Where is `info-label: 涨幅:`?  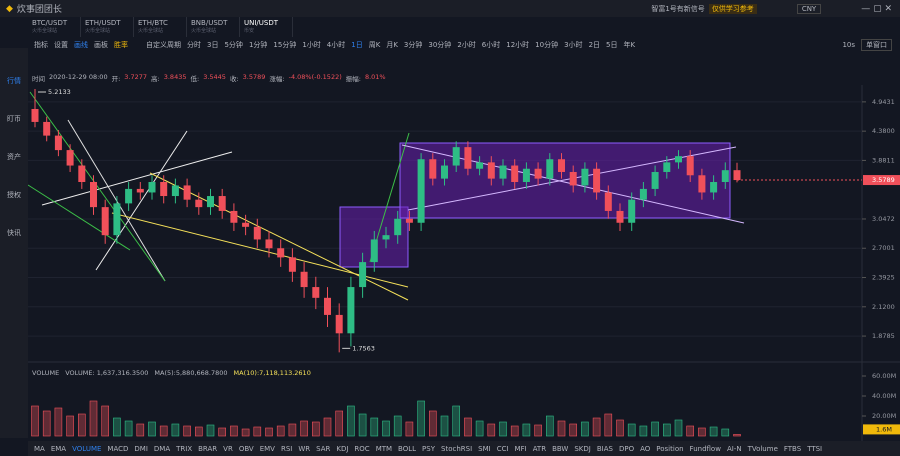 info-label: 涨幅: is located at coordinates (277, 79).